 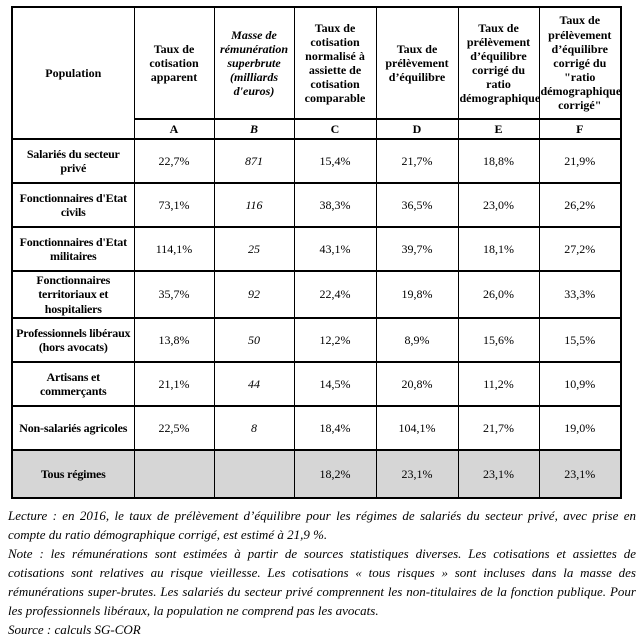 What do you see at coordinates (335, 205) in the screenshot?
I see `value-cell: 38,3%` at bounding box center [335, 205].